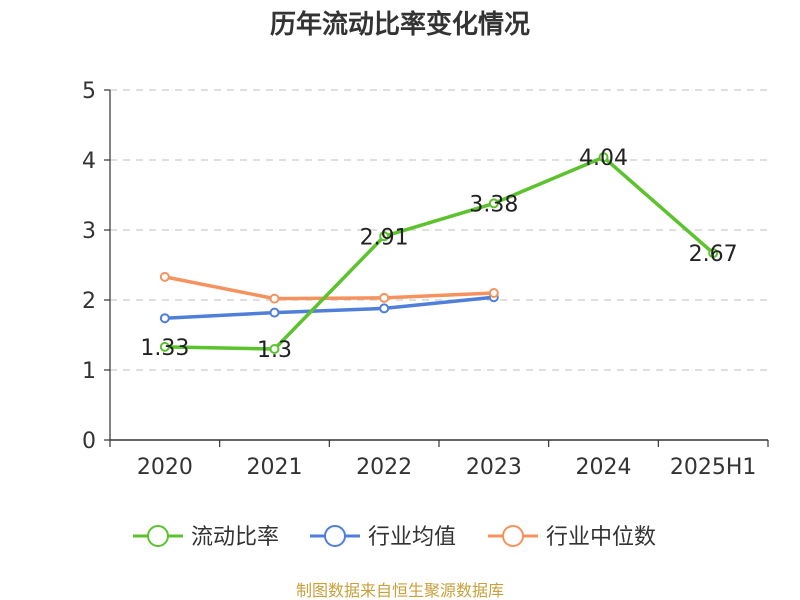  I want to click on legend: 流动比率 行业均值 行业中位数, so click(394, 537).